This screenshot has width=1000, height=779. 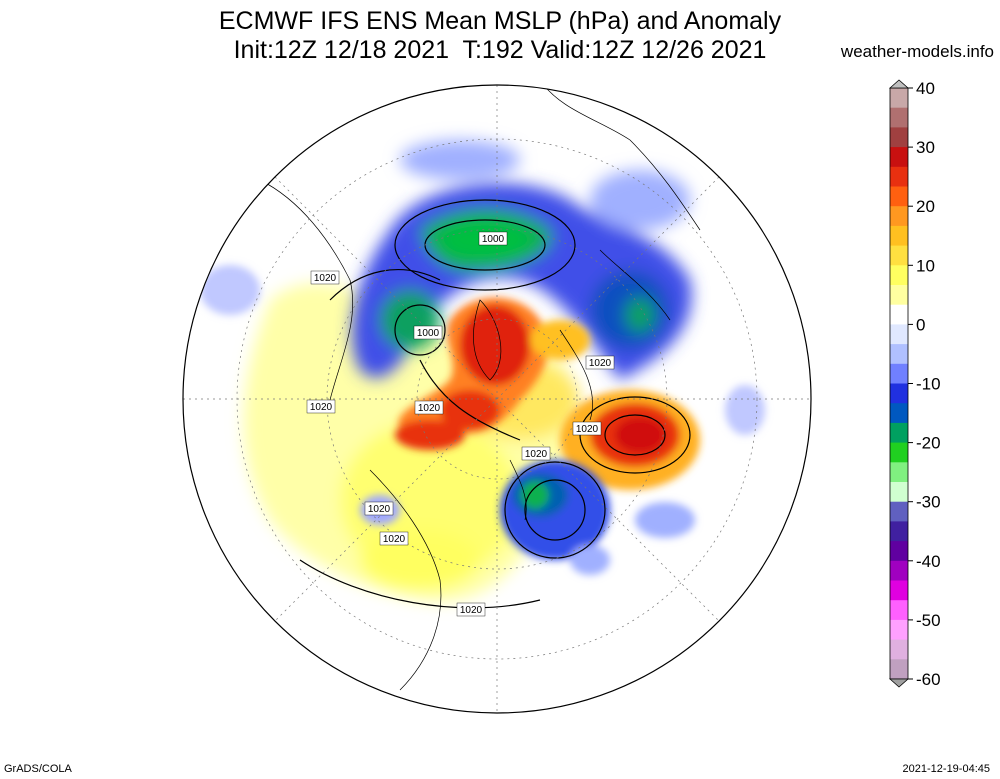 I want to click on colorbar-label: -60, so click(x=928, y=679).